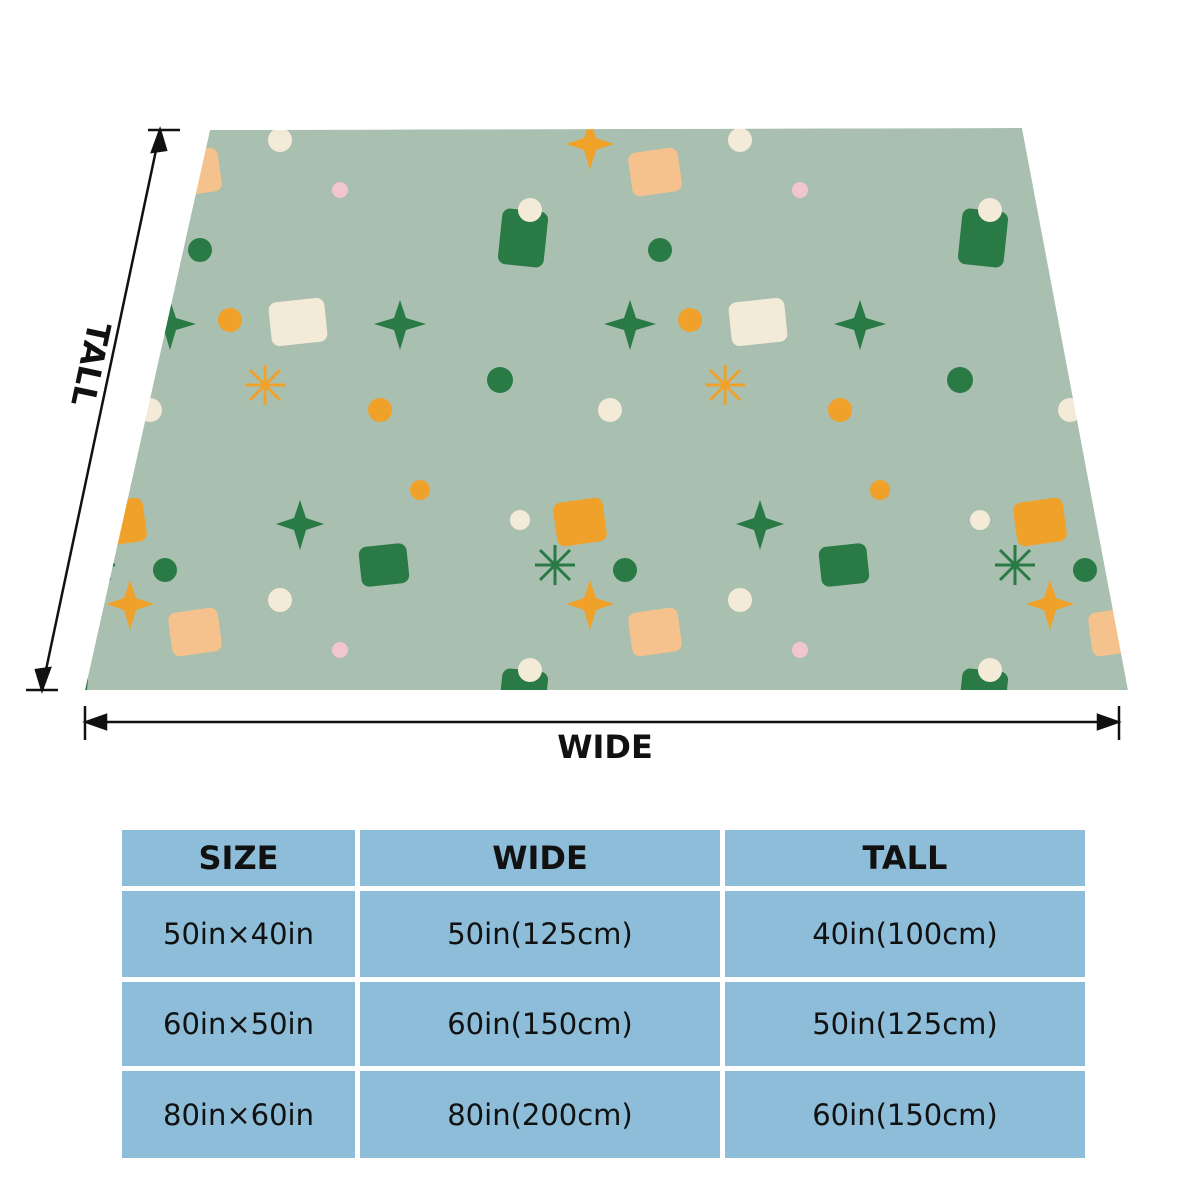 Image resolution: width=1200 pixels, height=1200 pixels. Describe the element at coordinates (905, 934) in the screenshot. I see `table-cell: 40in(100cm)` at that location.